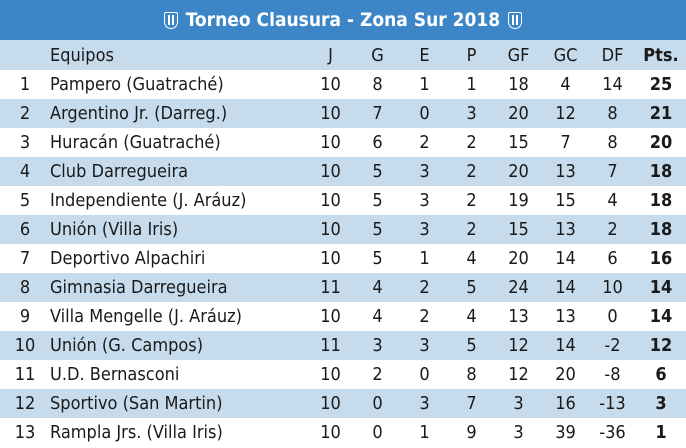 Image resolution: width=686 pixels, height=448 pixels. I want to click on header-goals-for: GF, so click(518, 55).